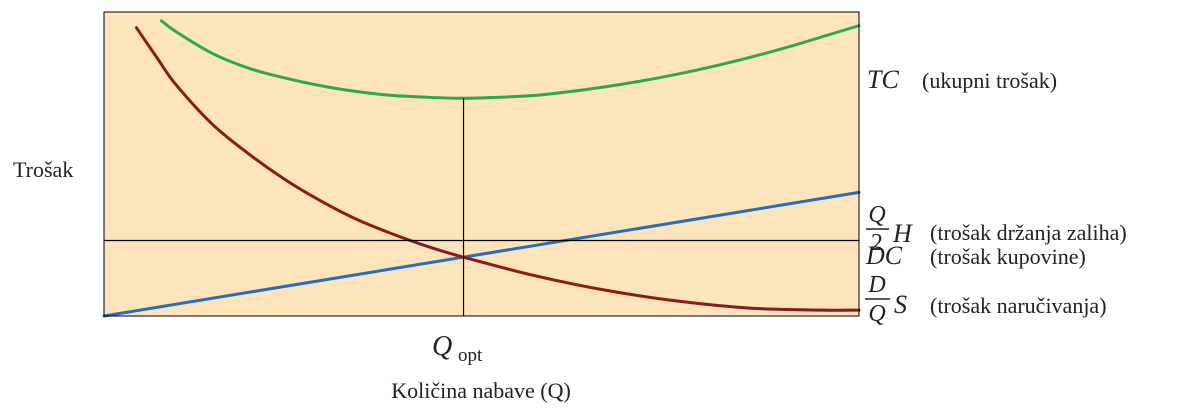 This screenshot has width=1202, height=410. I want to click on dc-symbol: DC, so click(884, 255).